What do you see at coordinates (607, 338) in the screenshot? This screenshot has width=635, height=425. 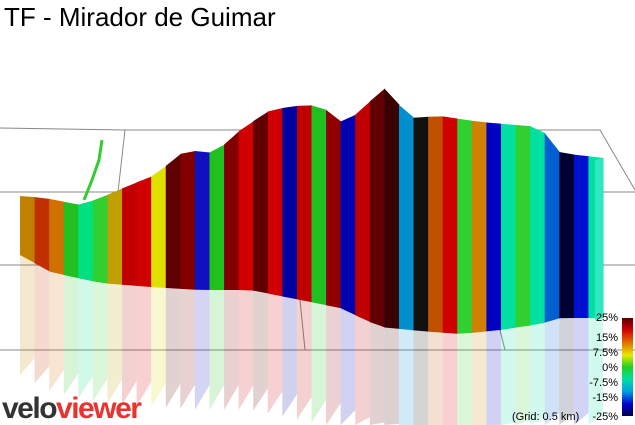 I see `legend-tick-label: 15%` at bounding box center [607, 338].